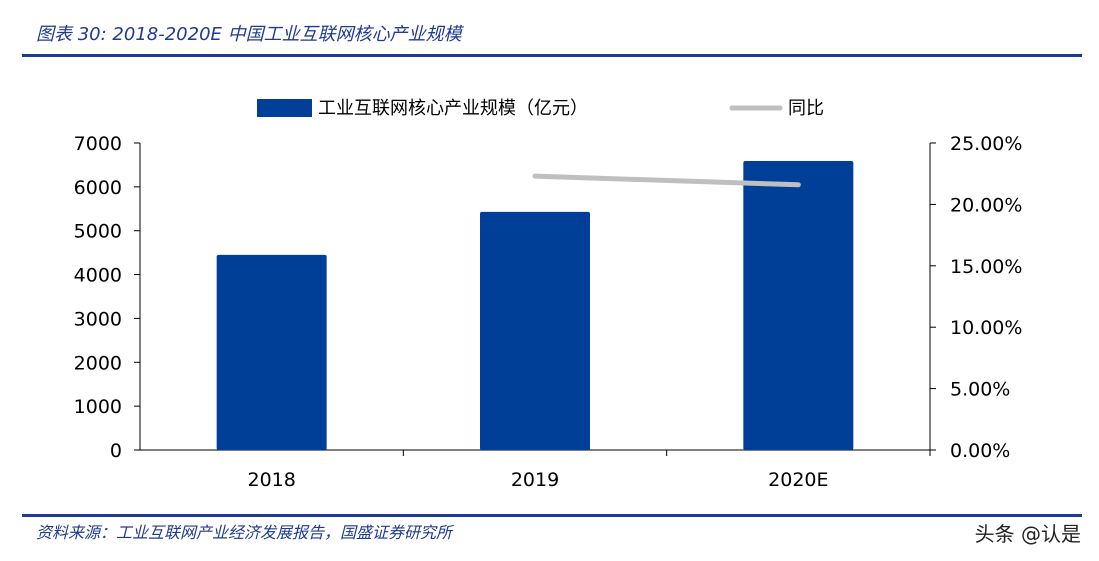 This screenshot has width=1099, height=561. Describe the element at coordinates (798, 480) in the screenshot. I see `x-tick-label: 2020E` at that location.